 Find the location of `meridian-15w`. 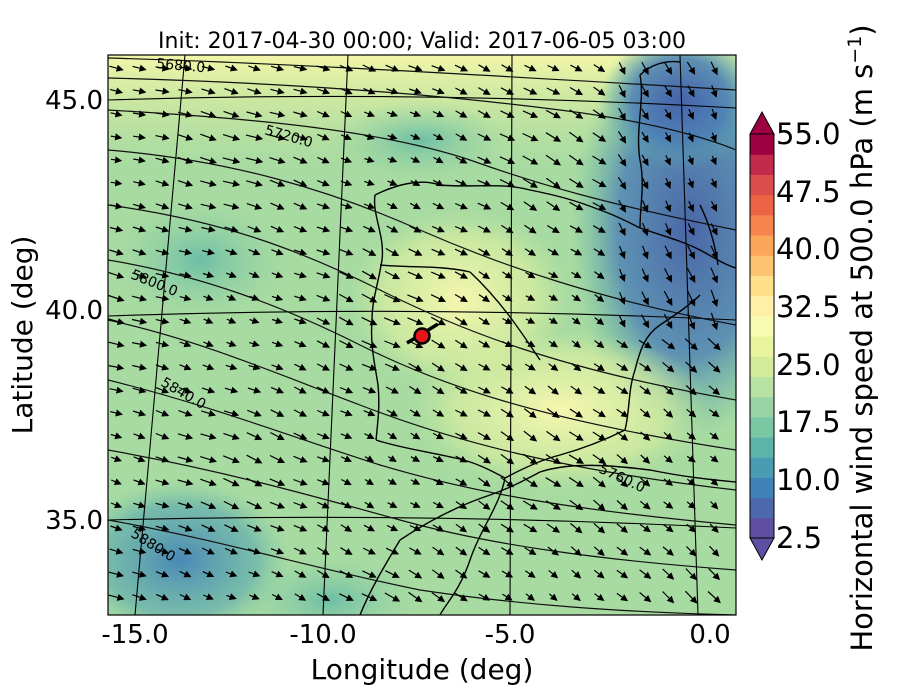

meridian-15w is located at coordinates (160, 335).